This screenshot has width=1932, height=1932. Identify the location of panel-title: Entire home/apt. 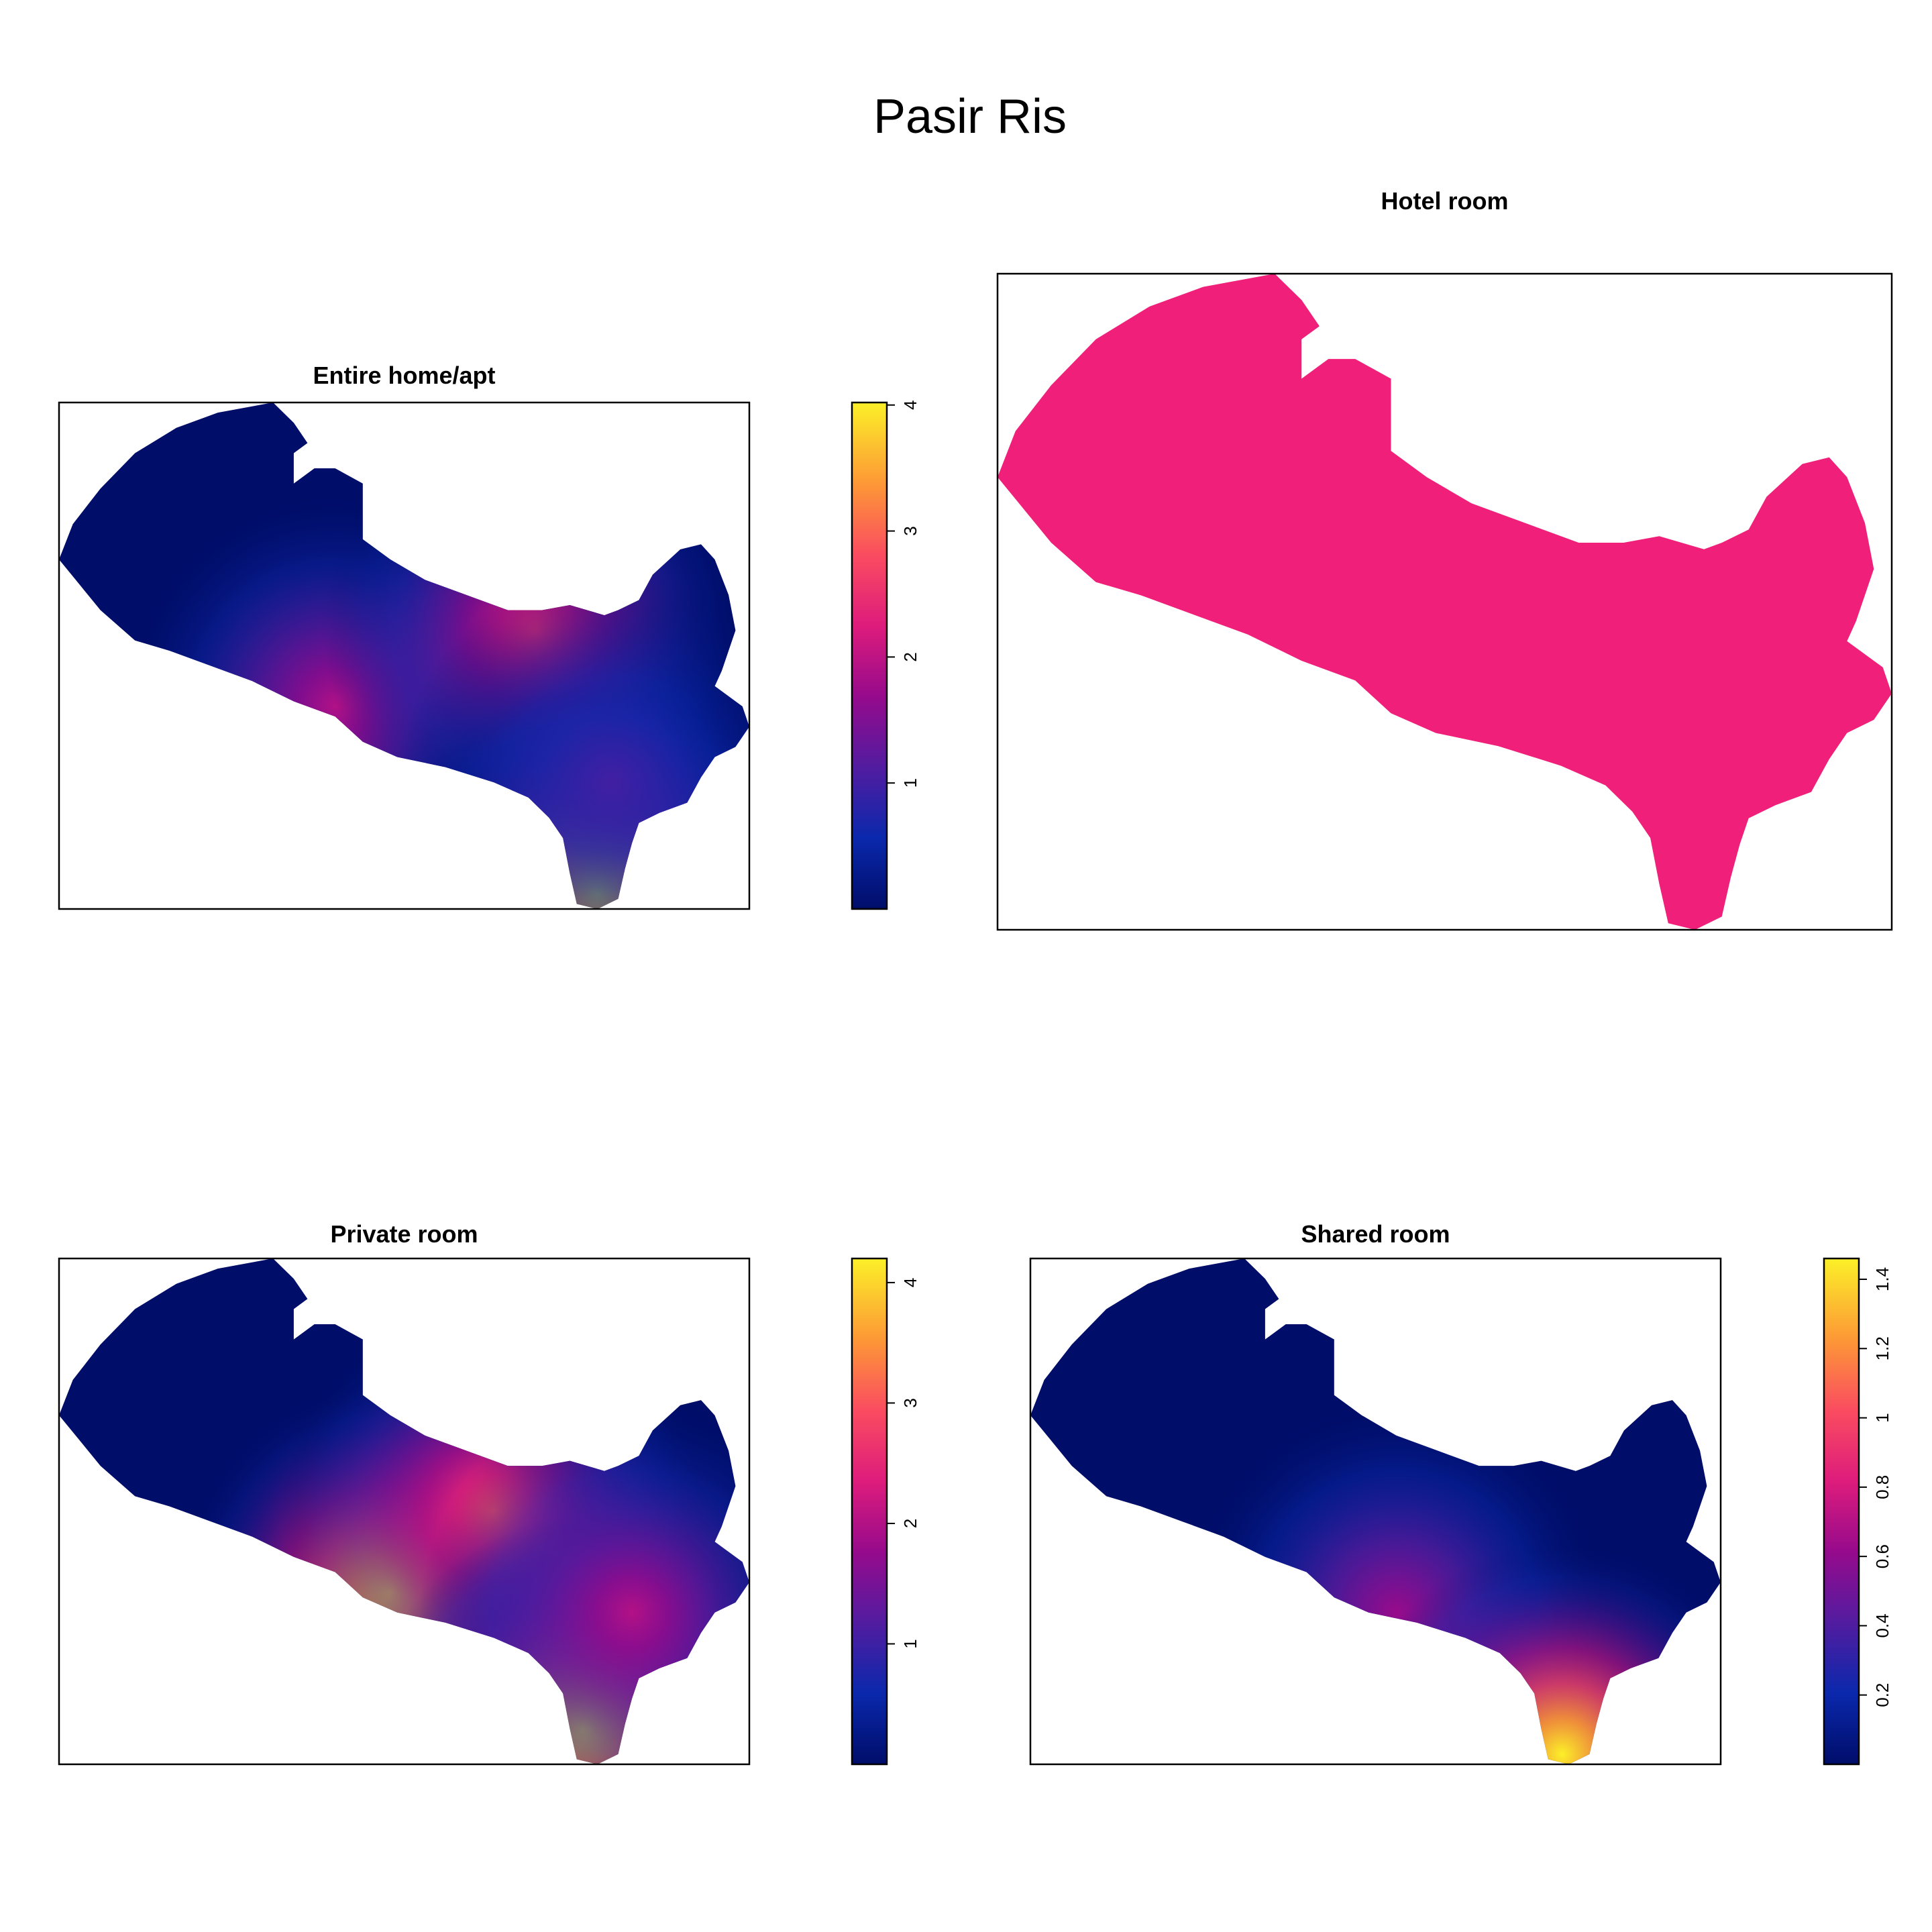
(404, 375).